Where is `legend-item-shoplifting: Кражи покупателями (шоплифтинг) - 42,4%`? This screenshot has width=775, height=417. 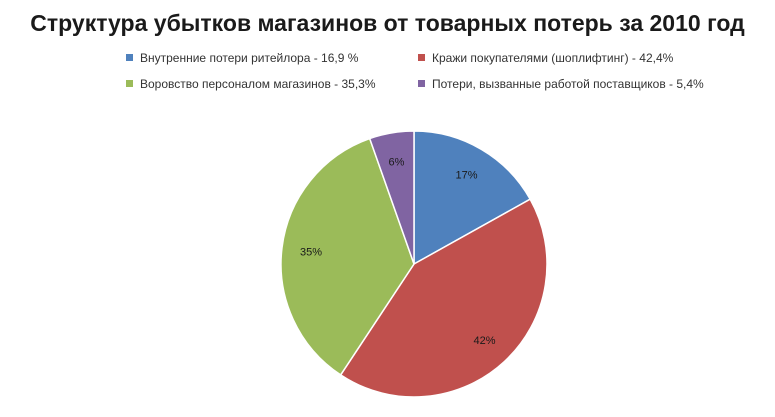
legend-item-shoplifting: Кражи покупателями (шоплифтинг) - 42,4% is located at coordinates (545, 58).